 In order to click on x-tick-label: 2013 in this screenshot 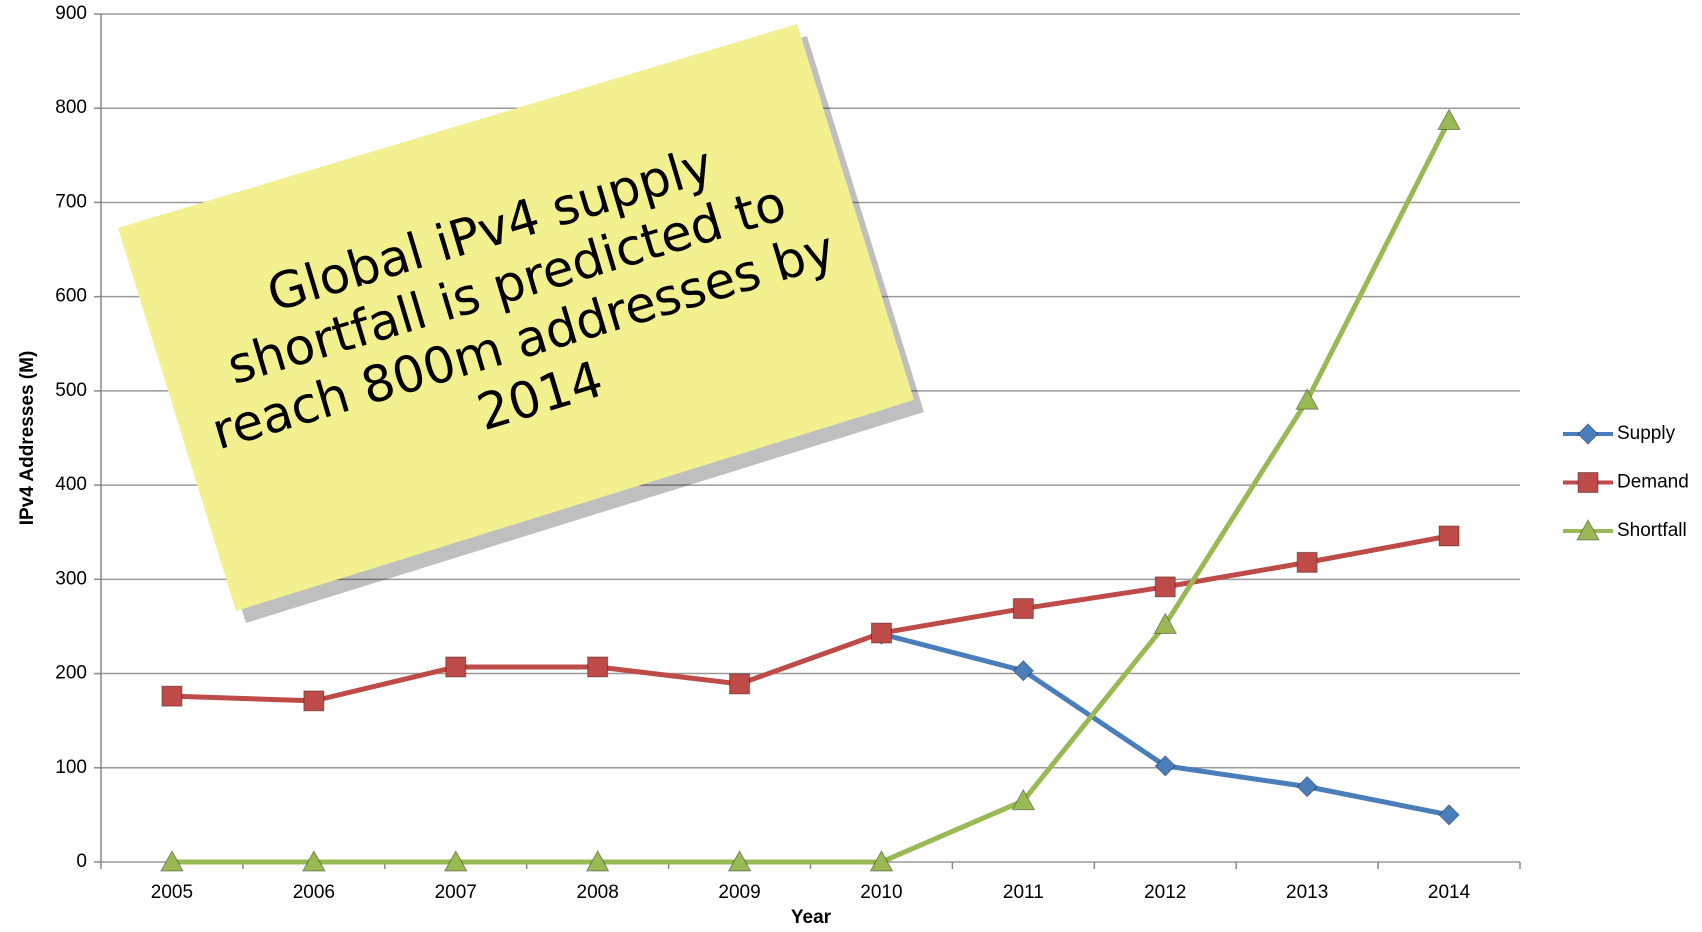, I will do `click(1307, 892)`.